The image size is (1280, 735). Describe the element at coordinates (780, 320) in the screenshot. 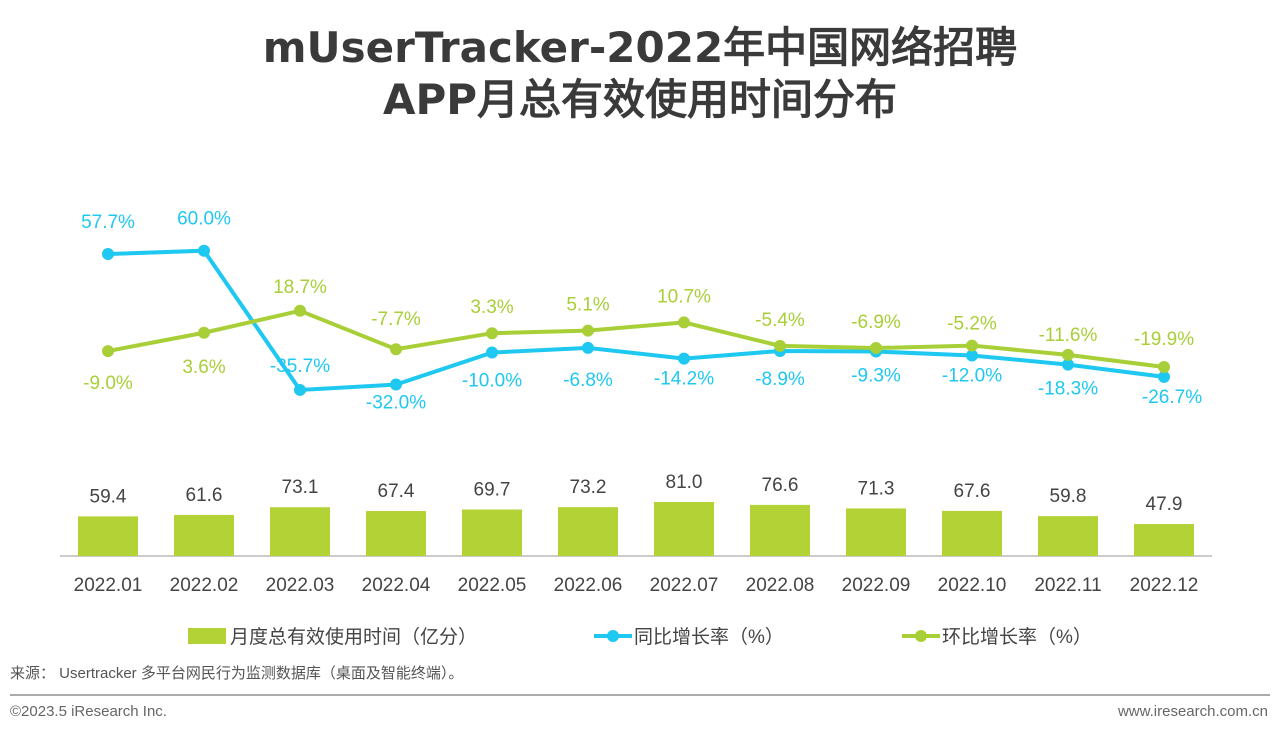

I see `mom-value-label: -5.4%` at that location.